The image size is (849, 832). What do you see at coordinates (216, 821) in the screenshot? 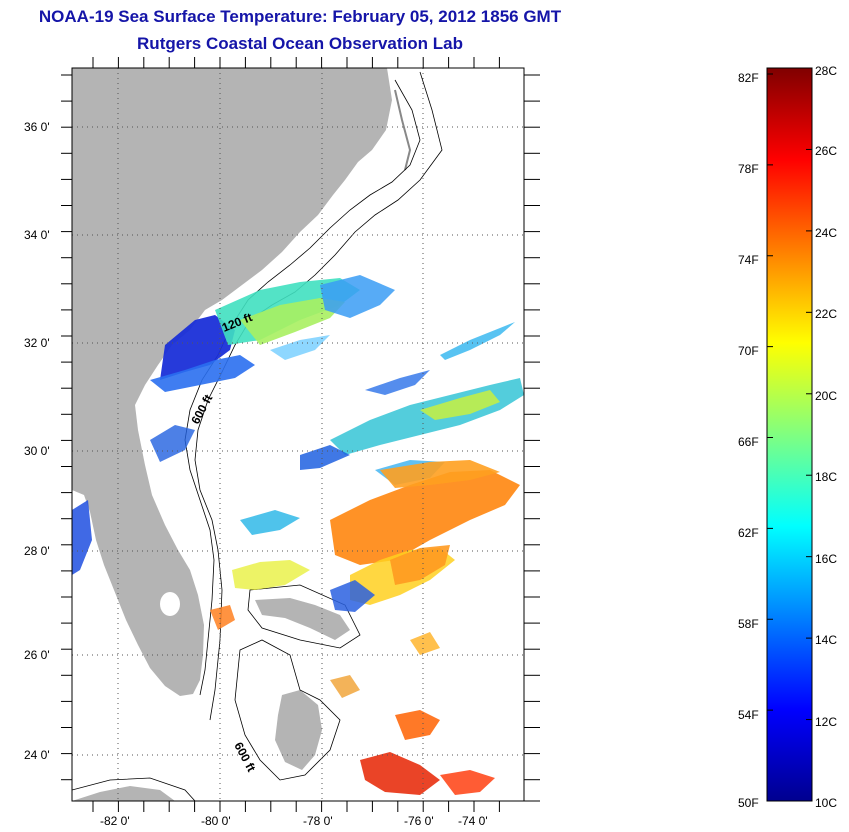
I see `lon-label-80: -80 0'` at bounding box center [216, 821].